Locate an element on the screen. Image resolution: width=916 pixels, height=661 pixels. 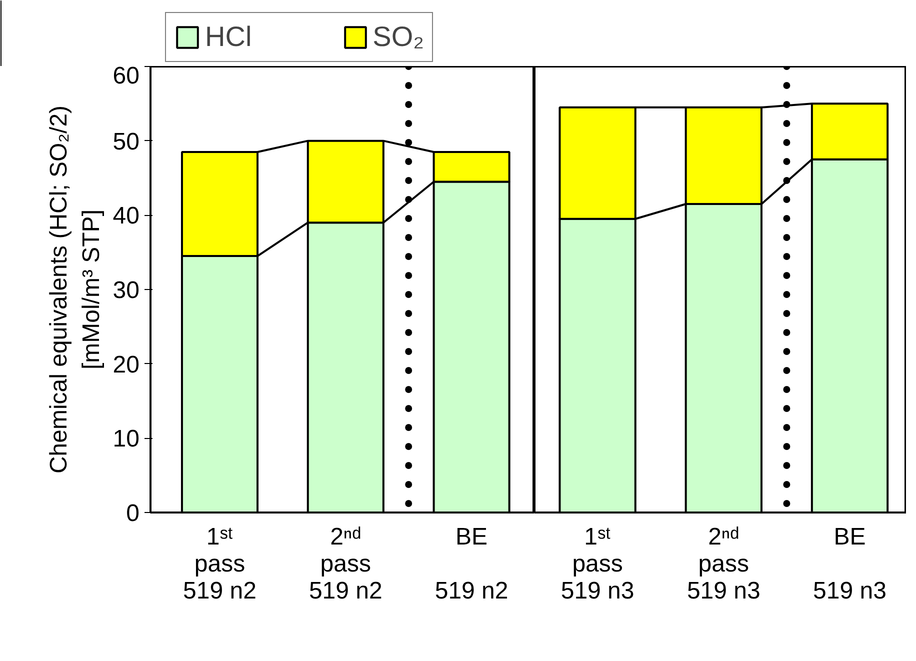
y-tick-label: 50 is located at coordinates (126, 142).